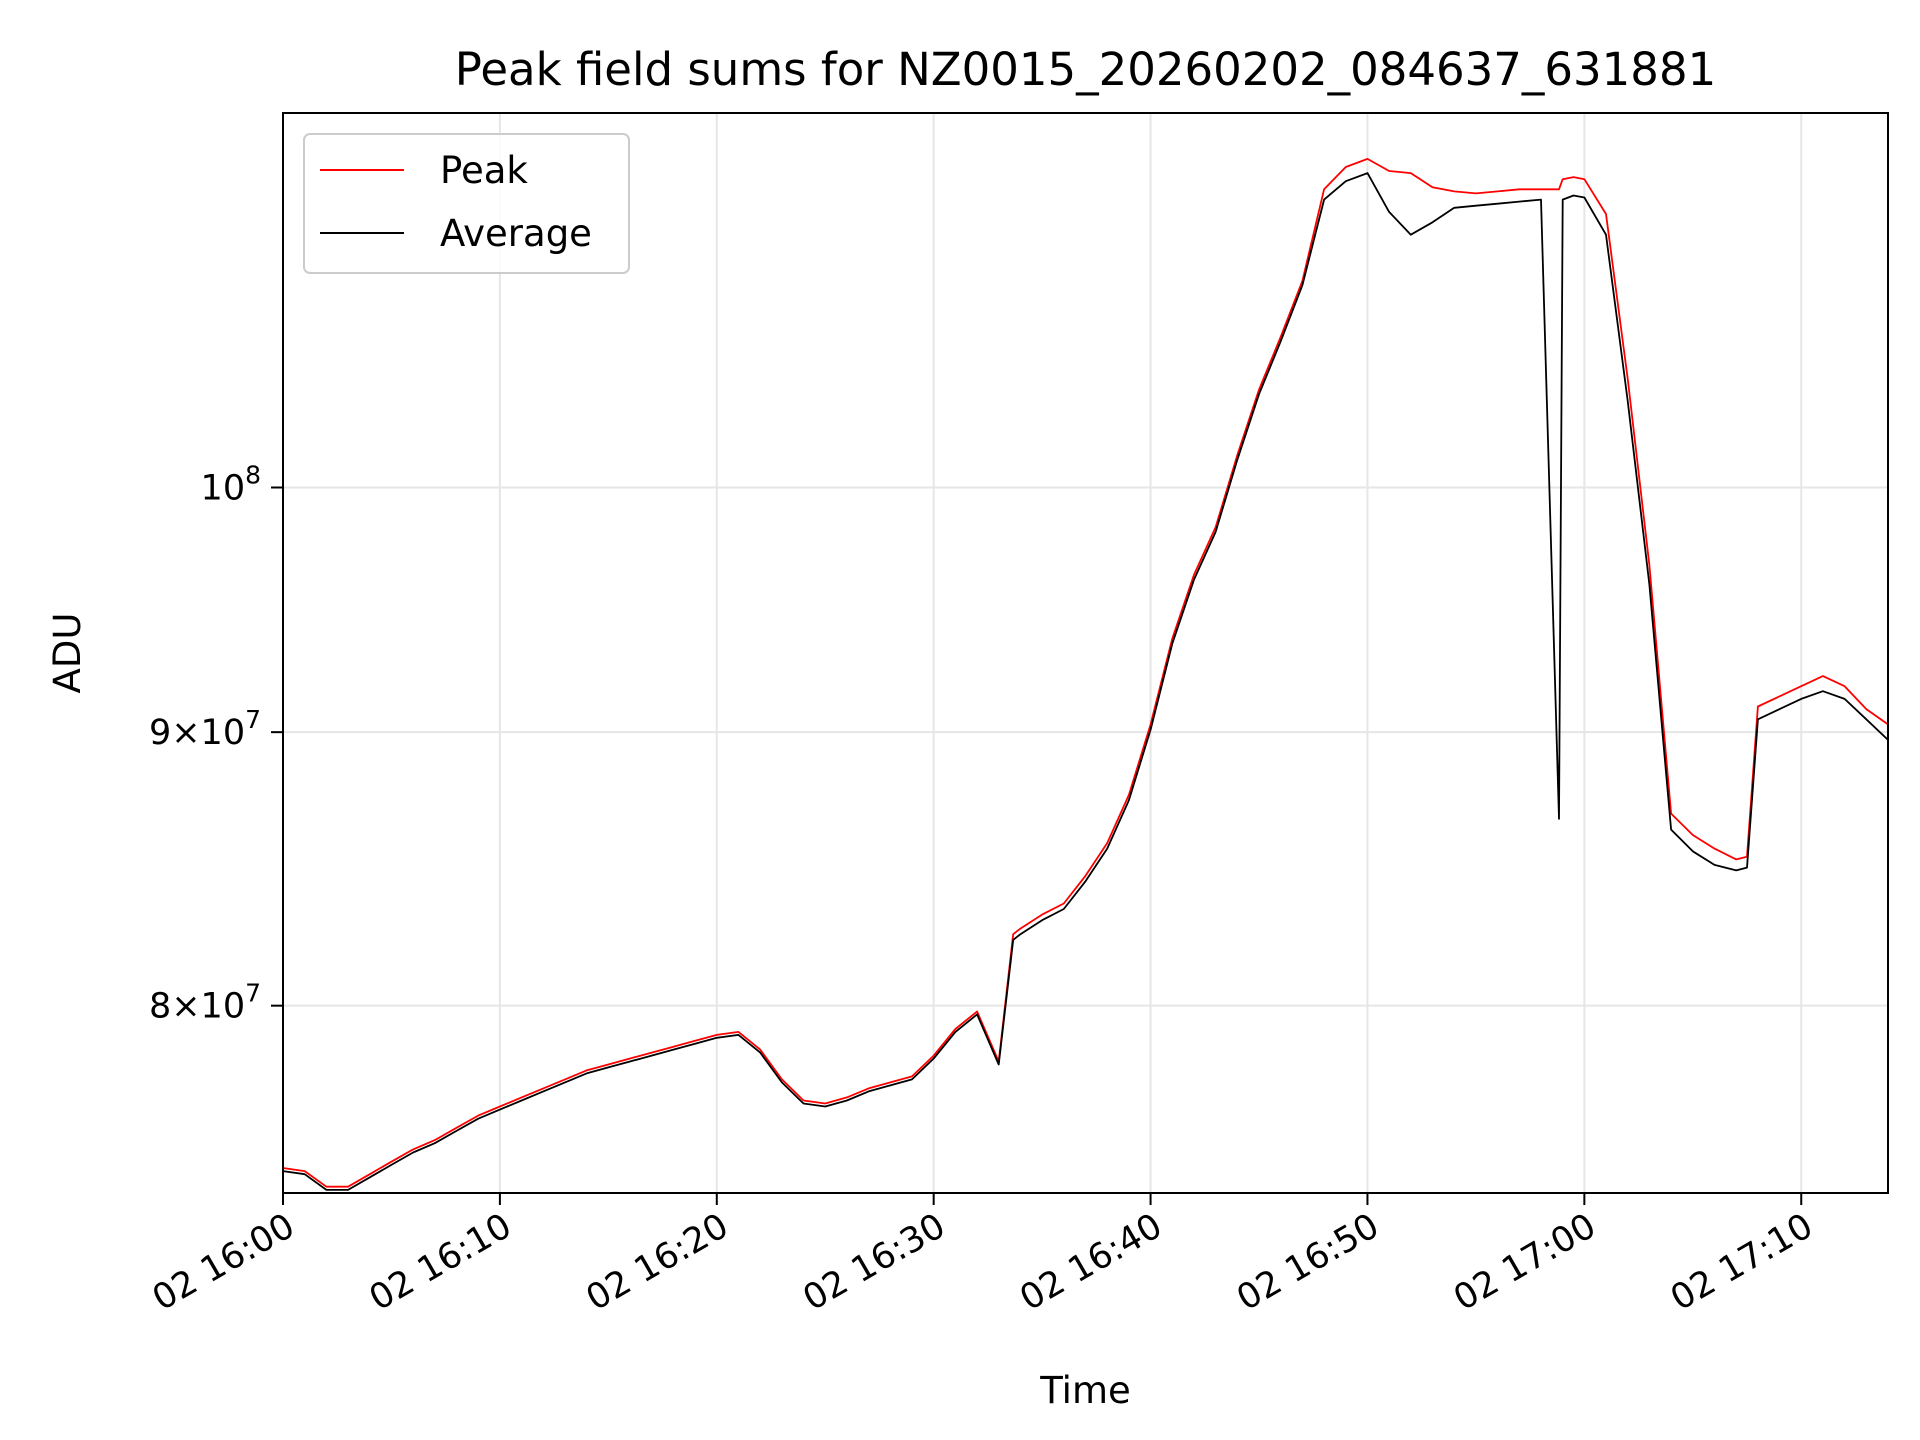 The width and height of the screenshot is (1920, 1440). Describe the element at coordinates (1085, 1390) in the screenshot. I see `x-axis-label: Time` at that location.